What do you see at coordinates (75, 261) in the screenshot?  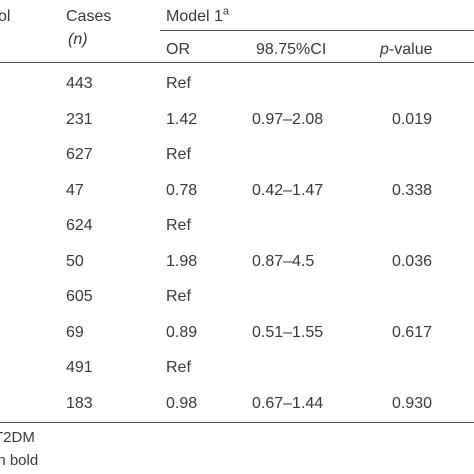 I see `cases-cell: 50` at bounding box center [75, 261].